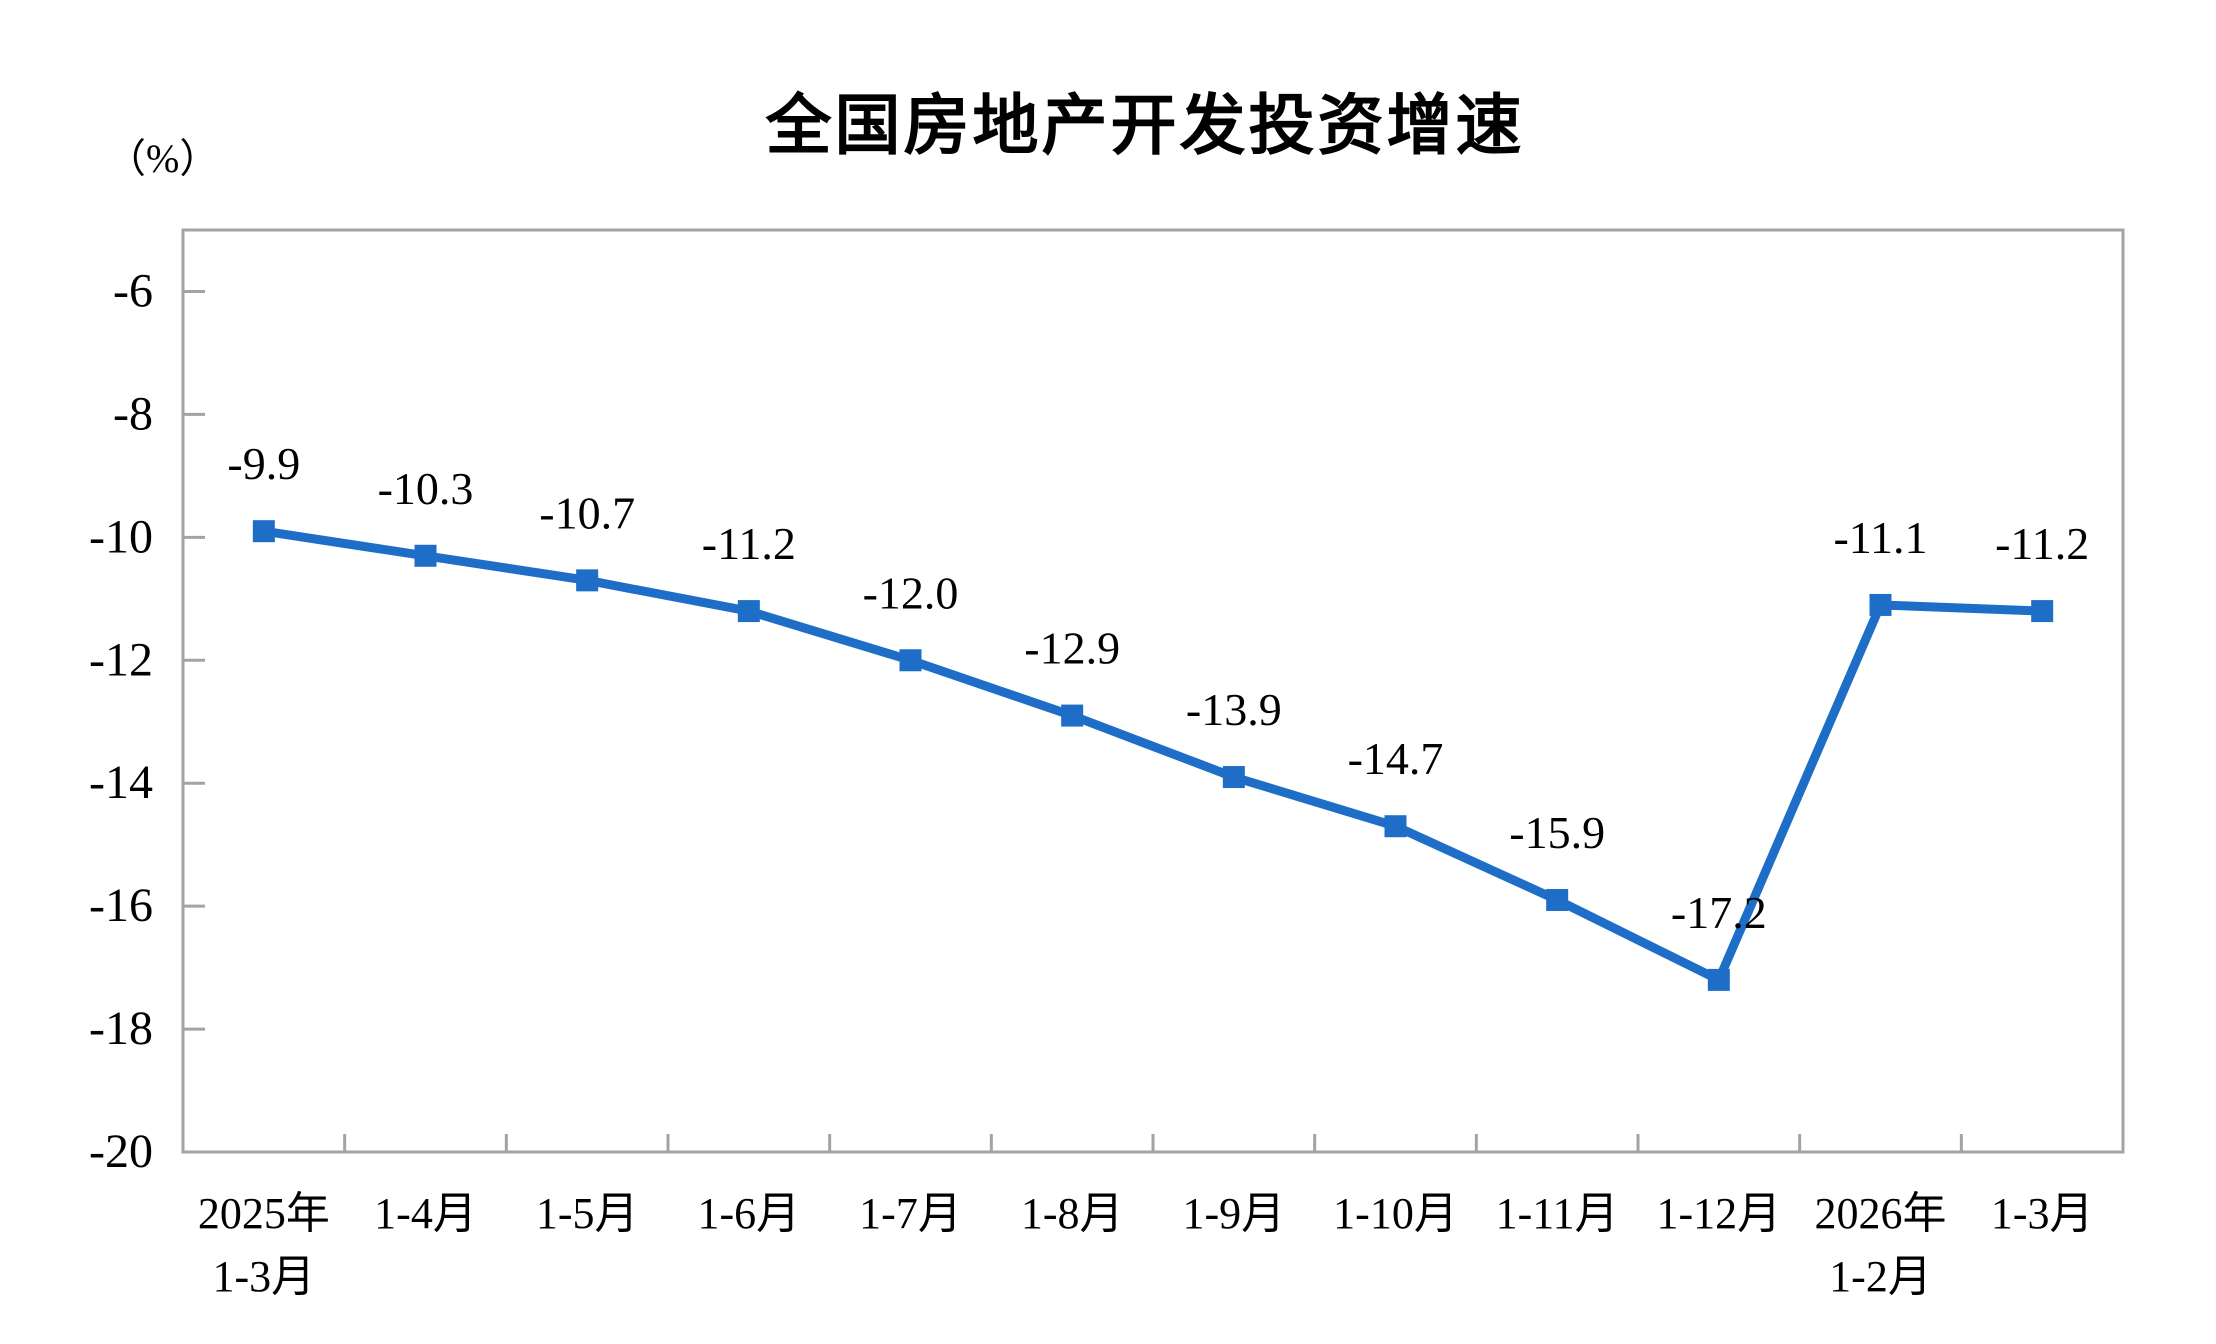 The width and height of the screenshot is (2216, 1344). Describe the element at coordinates (1557, 1213) in the screenshot. I see `x-axis-category-label: 1-11月` at that location.